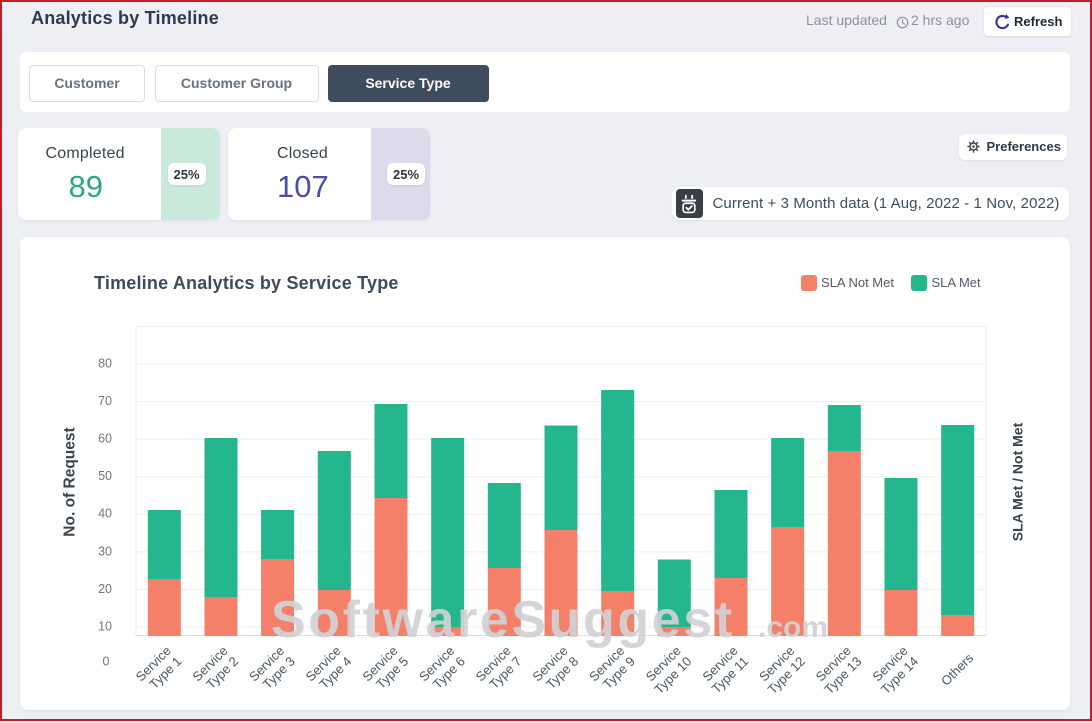 This screenshot has height=723, width=1092. I want to click on svg-text: ServiceType 4, so click(329, 669).